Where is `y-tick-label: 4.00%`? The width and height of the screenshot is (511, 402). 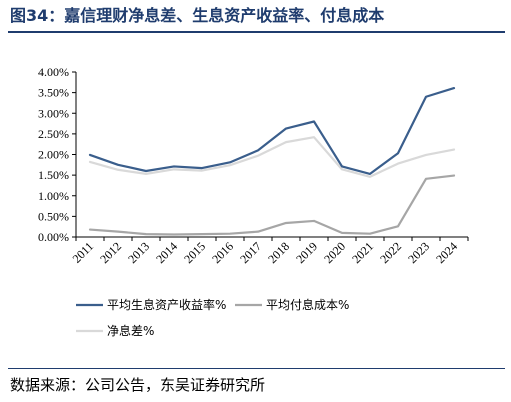
y-tick-label: 4.00% is located at coordinates (53, 72).